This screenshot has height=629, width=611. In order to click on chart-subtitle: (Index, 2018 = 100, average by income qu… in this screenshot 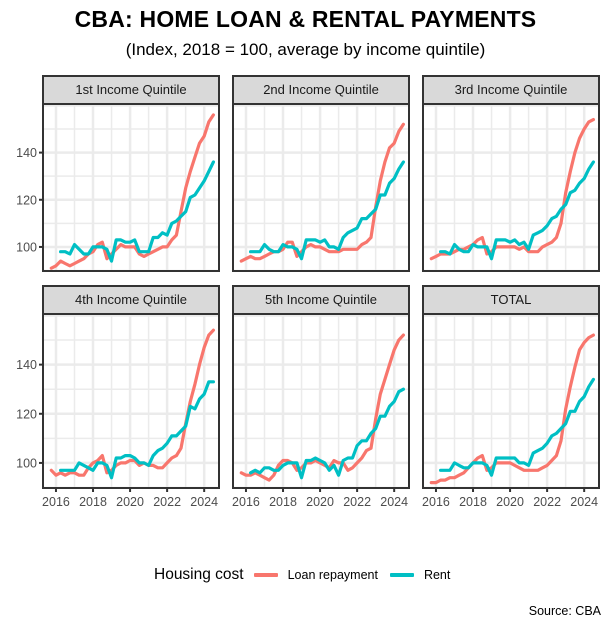, I will do `click(305, 49)`.